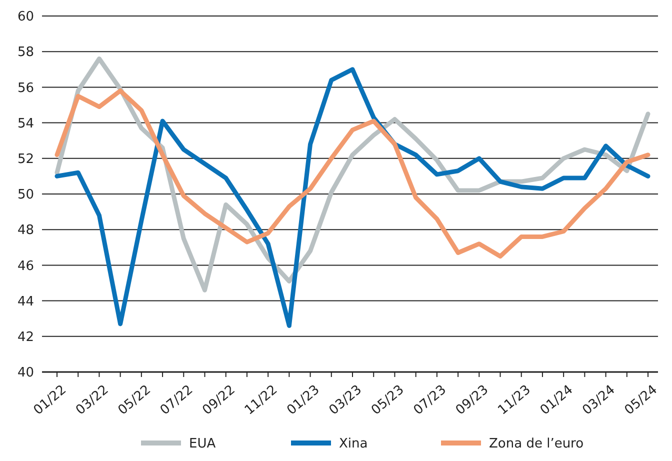 This screenshot has height=461, width=672. Describe the element at coordinates (25, 52) in the screenshot. I see `y-tick-label: 58` at that location.